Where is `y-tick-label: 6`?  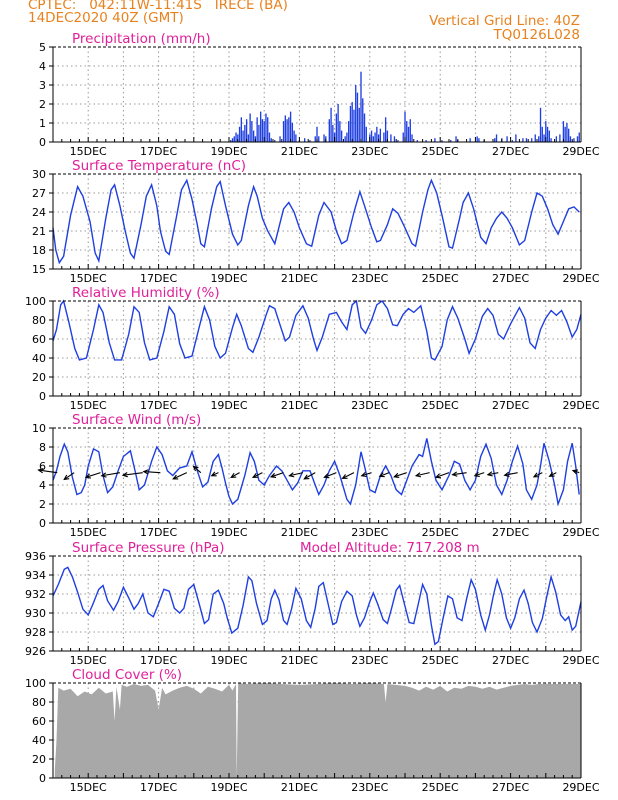 y-tick-label: 6 is located at coordinates (42, 466).